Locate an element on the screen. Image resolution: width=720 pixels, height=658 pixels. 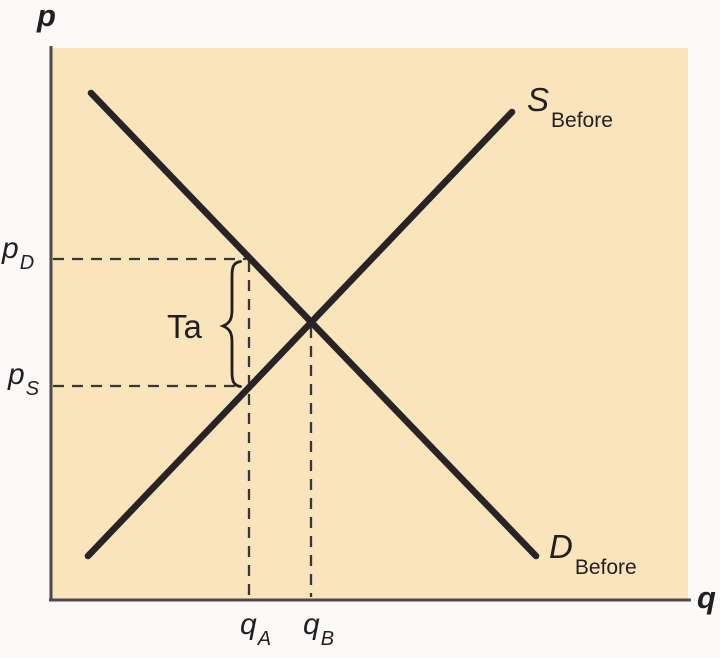
x-axis-label-text: q is located at coordinates (706, 597).